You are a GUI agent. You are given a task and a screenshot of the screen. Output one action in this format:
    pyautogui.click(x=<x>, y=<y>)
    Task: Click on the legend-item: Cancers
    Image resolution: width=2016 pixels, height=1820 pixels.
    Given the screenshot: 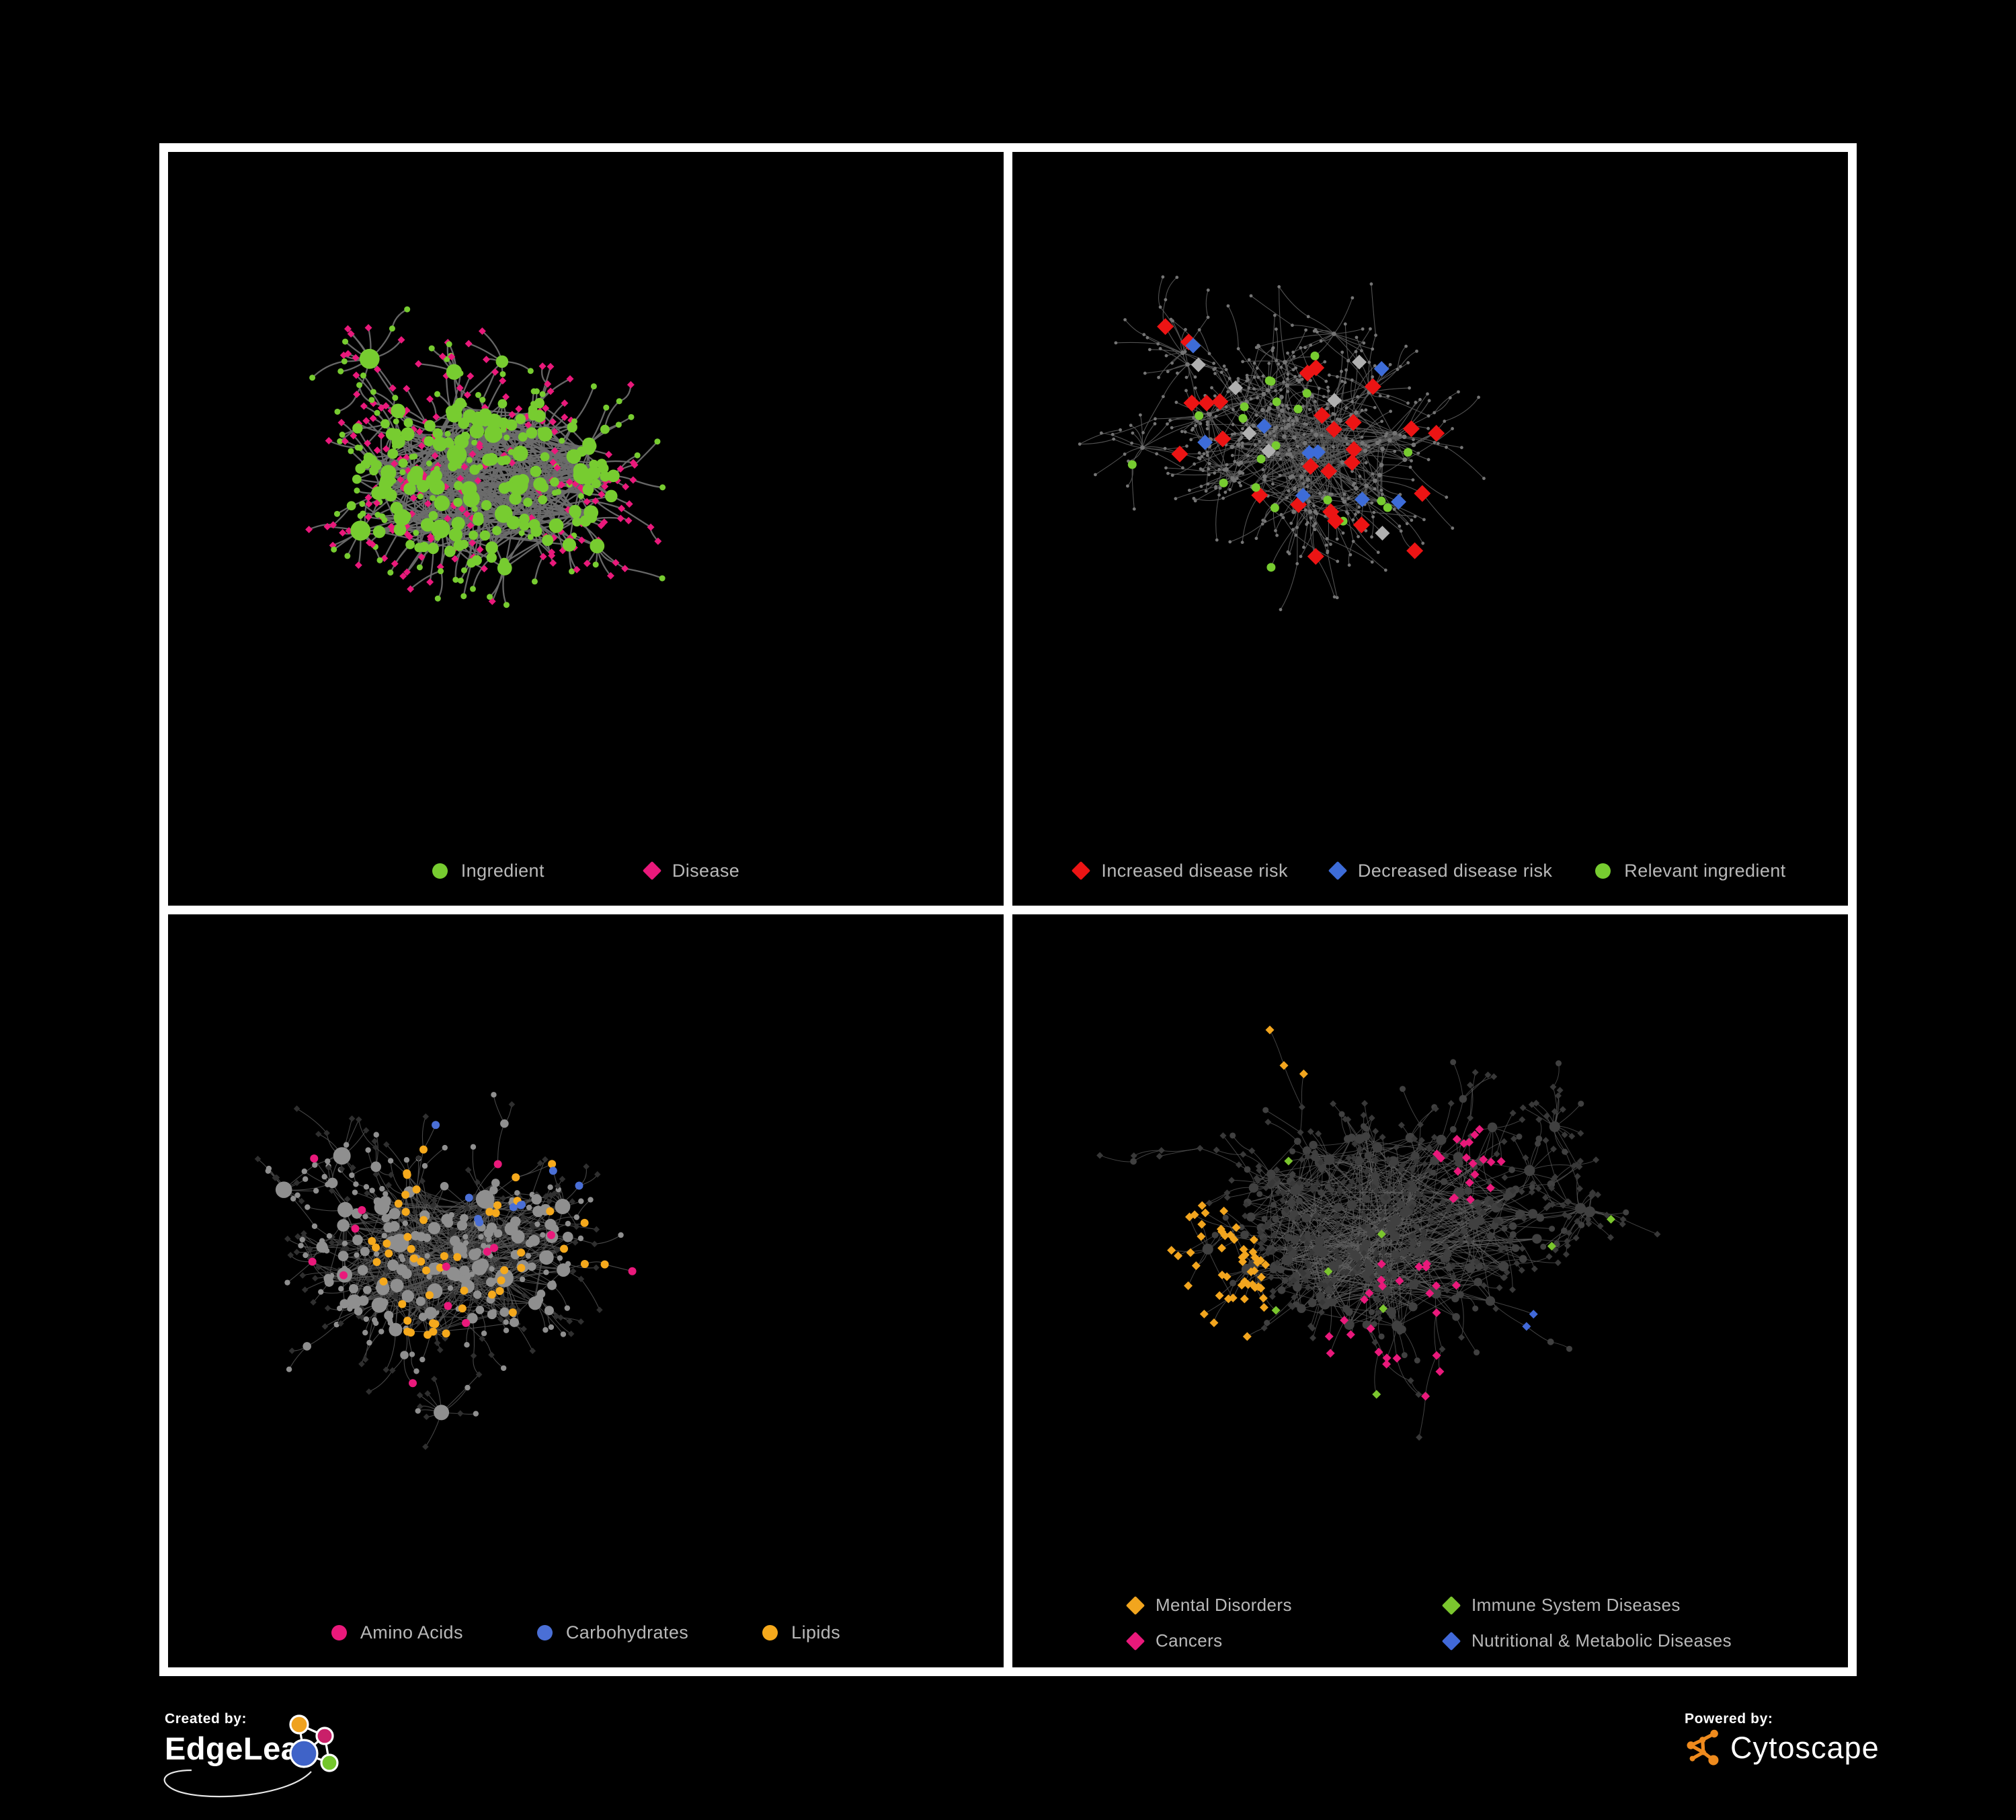 What is the action you would take?
    pyautogui.click(x=1271, y=1640)
    